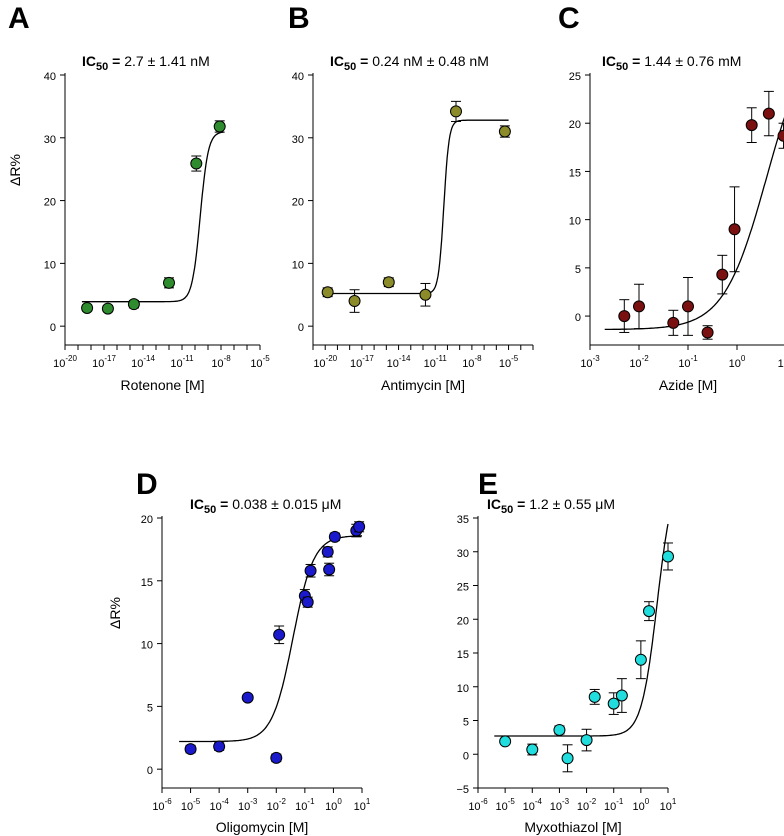  I want to click on ic50-title: IC50 = 0.24 nM ± 0.48 nM, so click(409, 63).